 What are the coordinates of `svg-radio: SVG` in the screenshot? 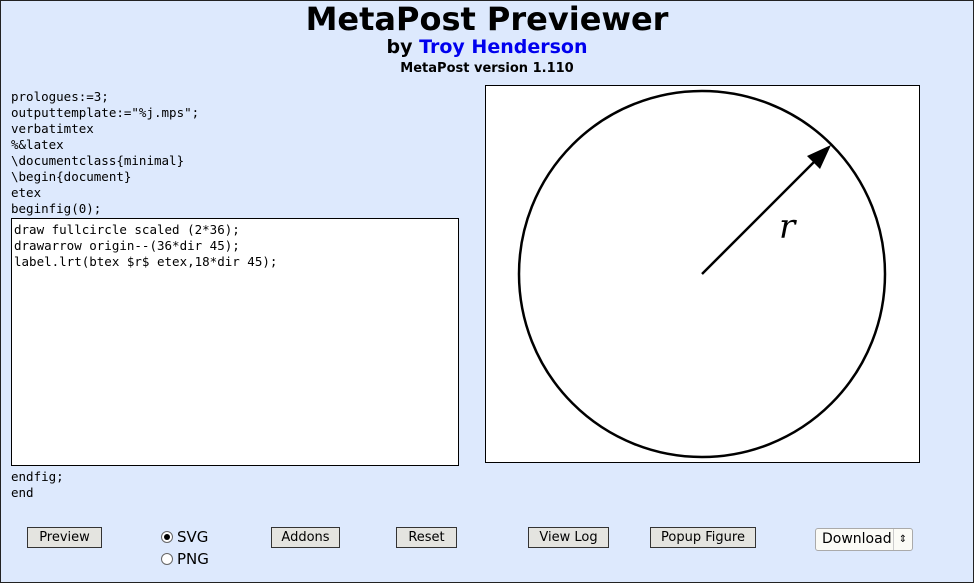 It's located at (184, 537).